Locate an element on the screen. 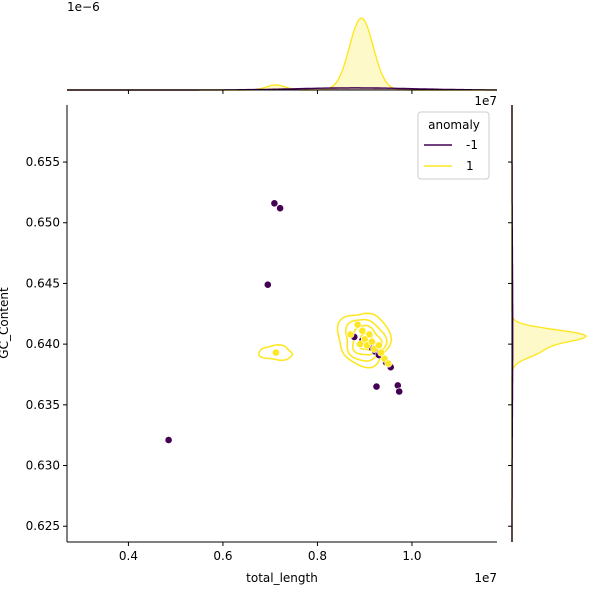  top-marginal-x-offset-label: 1e7 is located at coordinates (485, 101).